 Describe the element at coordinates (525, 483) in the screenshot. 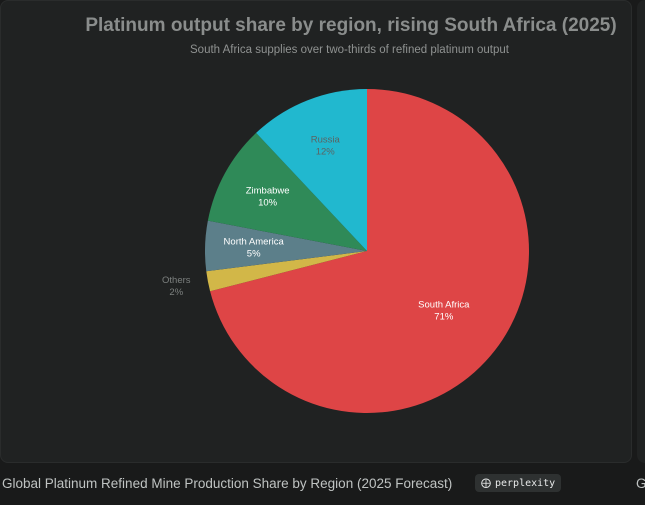

I see `badge-label: perplexity` at that location.